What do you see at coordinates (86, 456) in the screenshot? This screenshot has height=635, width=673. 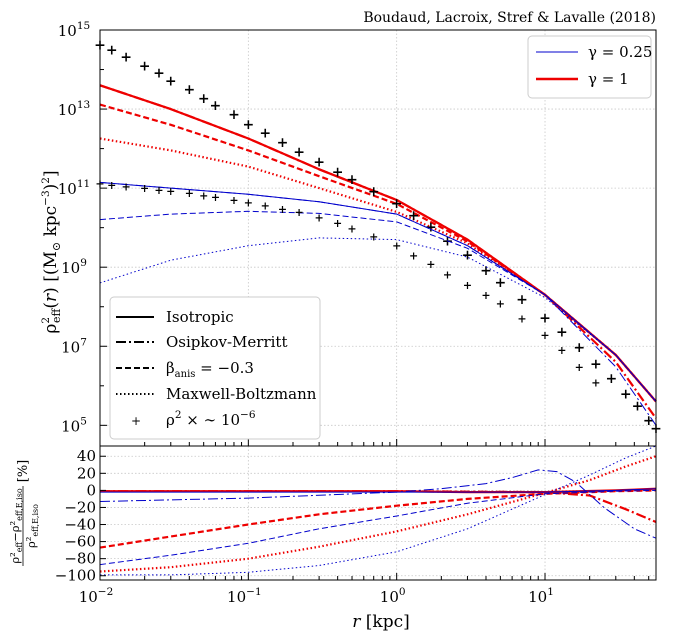 I see `bottom-ytick-label: 40` at bounding box center [86, 456].